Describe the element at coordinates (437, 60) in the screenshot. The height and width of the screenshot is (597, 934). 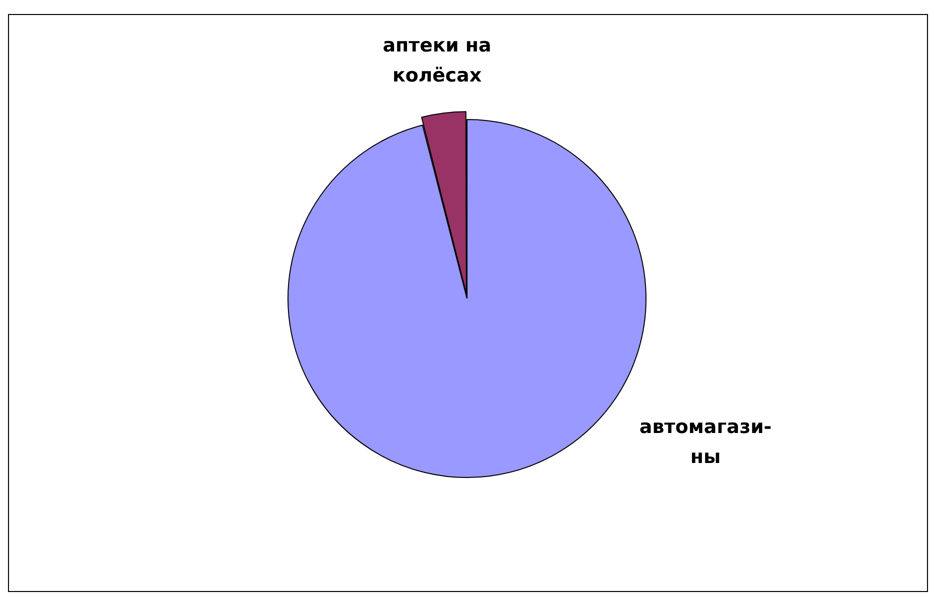
I see `slice-label: аптеки на колёсах` at that location.